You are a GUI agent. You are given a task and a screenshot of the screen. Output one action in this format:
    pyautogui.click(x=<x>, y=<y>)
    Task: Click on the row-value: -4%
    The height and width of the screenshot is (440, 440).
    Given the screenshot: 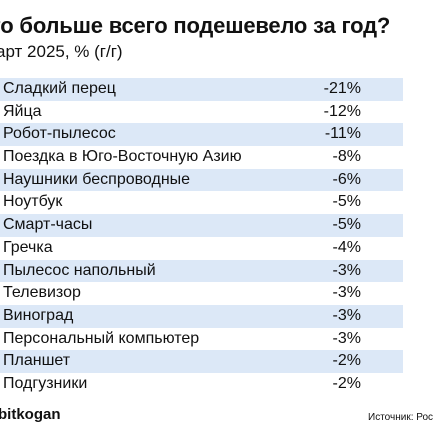 What is the action you would take?
    pyautogui.click(x=346, y=247)
    